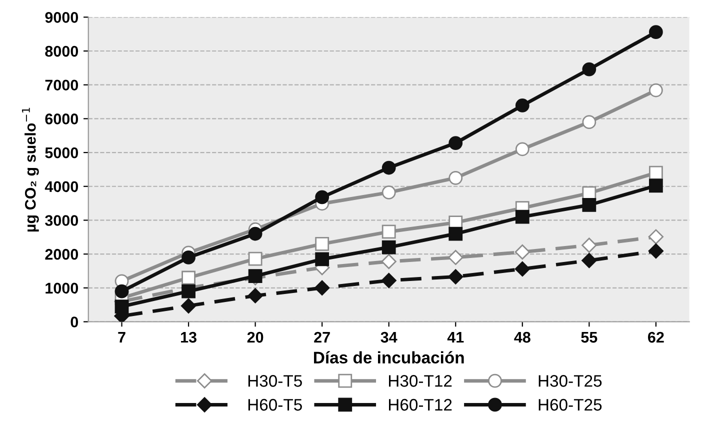  I want to click on x-tick-label: 20, so click(255, 337).